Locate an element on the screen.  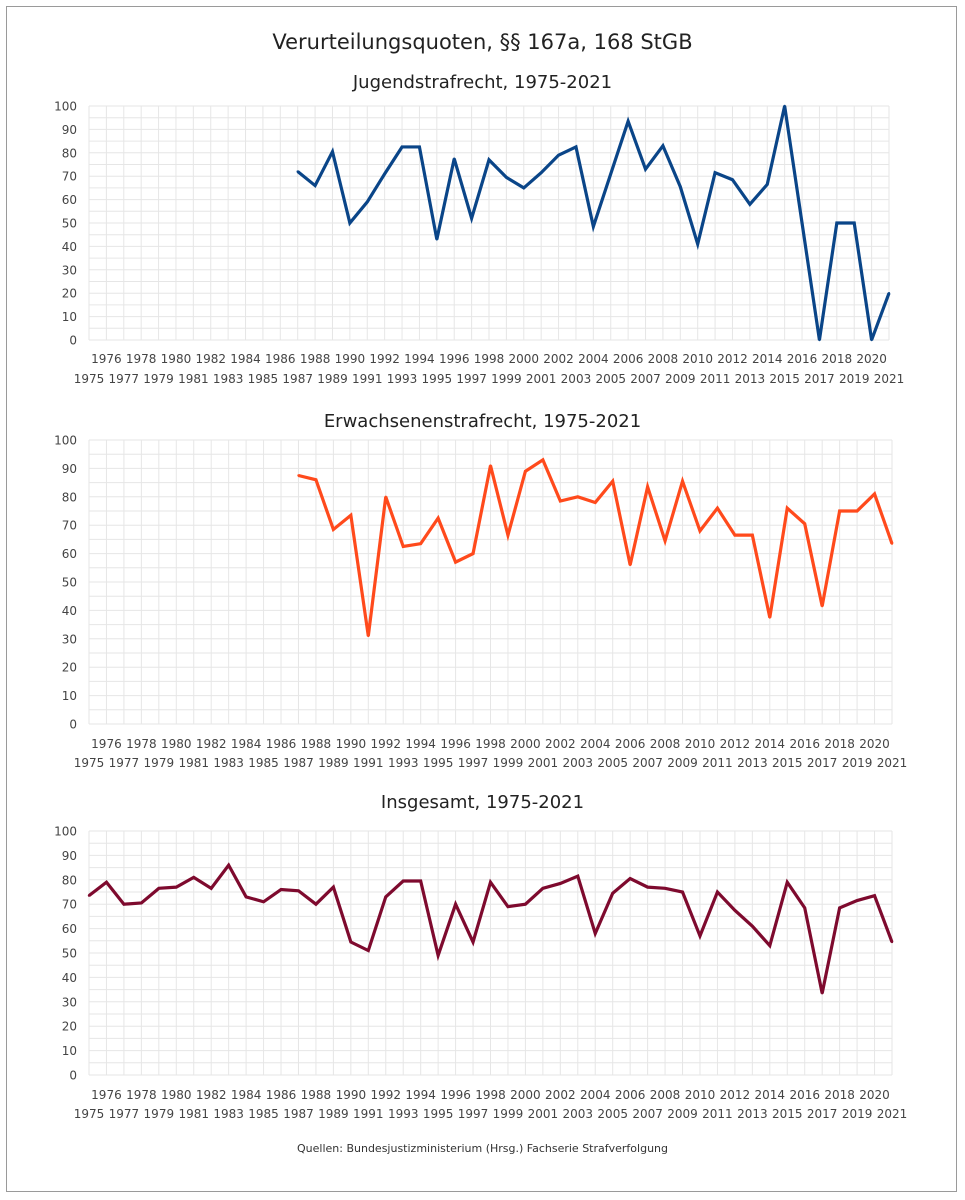
x-tick-label: 2015 is located at coordinates (784, 379).